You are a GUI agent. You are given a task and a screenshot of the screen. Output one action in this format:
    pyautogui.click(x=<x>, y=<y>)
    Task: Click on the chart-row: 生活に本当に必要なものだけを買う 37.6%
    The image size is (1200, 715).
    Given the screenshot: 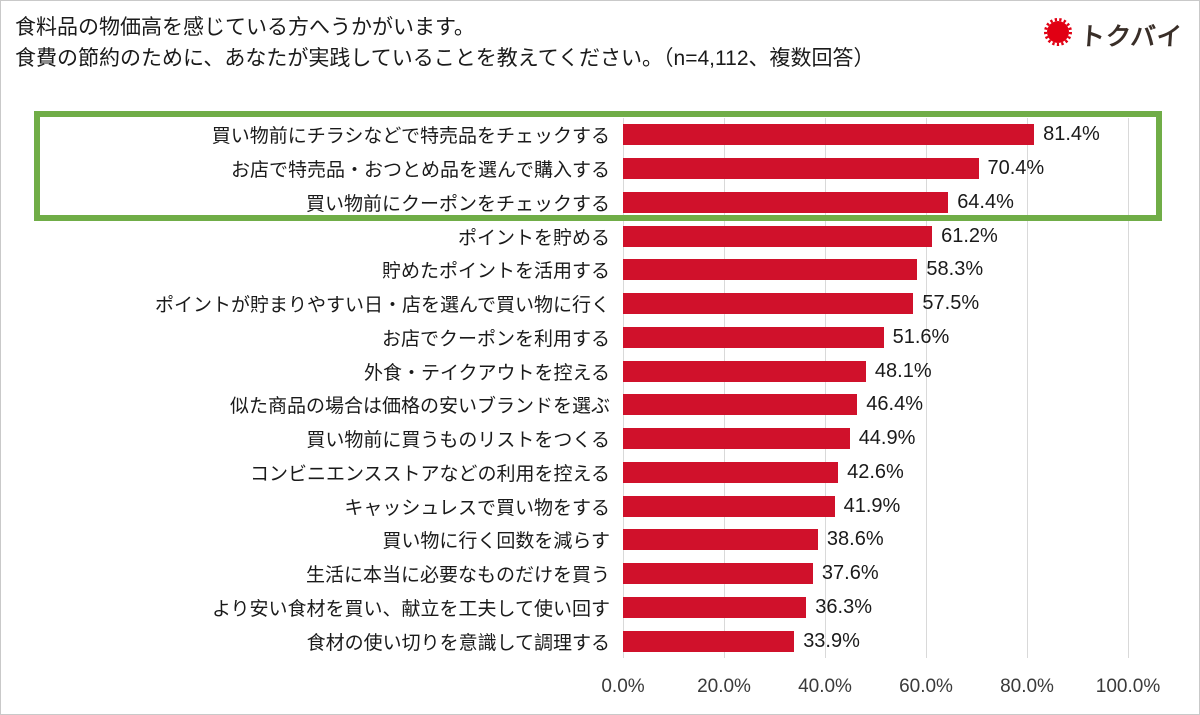 What is the action you would take?
    pyautogui.click(x=600, y=574)
    